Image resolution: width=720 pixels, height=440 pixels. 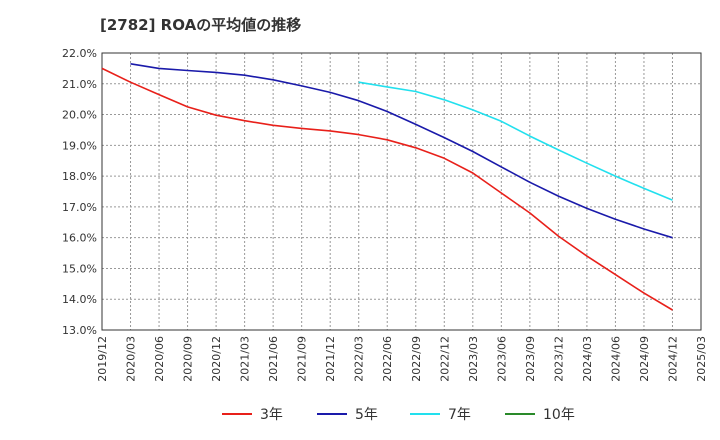 I want to click on chart-title: [2782] ROAの平均値の推移, so click(x=201, y=25).